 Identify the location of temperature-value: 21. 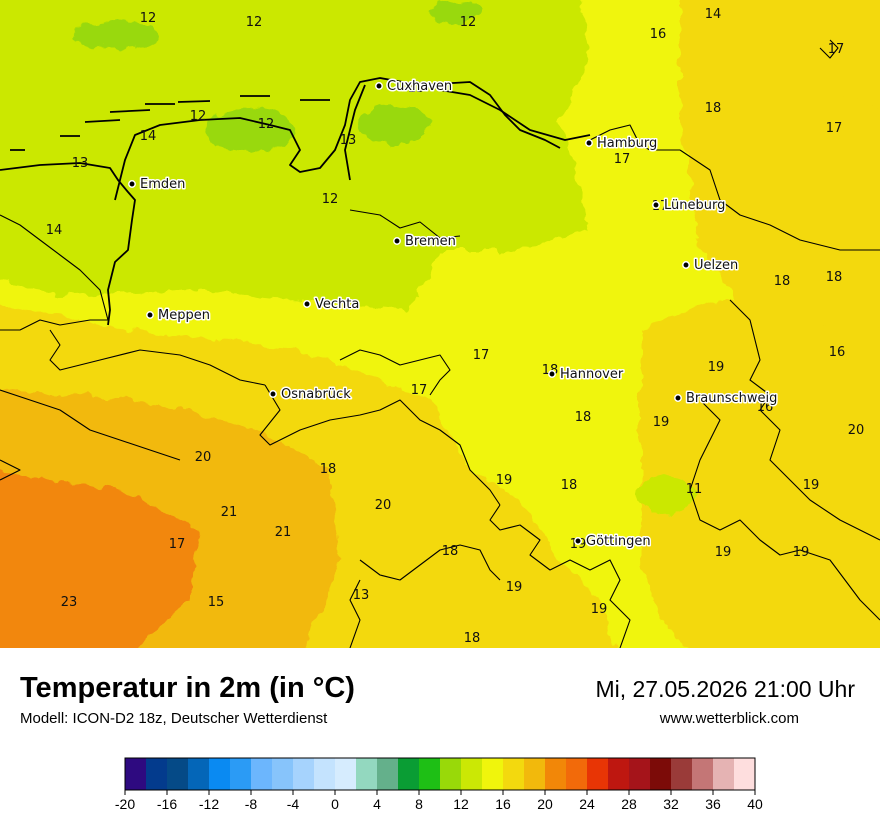
(229, 512).